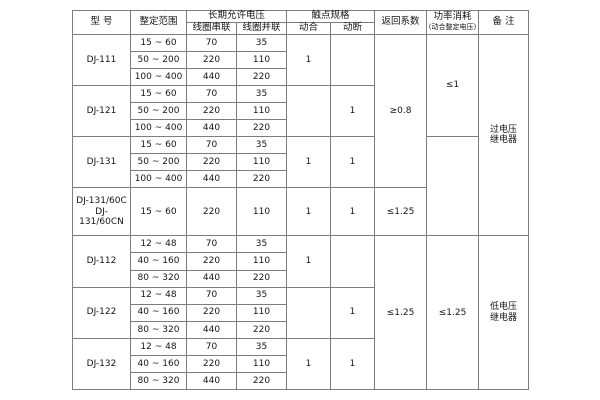 This screenshot has width=600, height=400. What do you see at coordinates (401, 212) in the screenshot?
I see `cell-power-mid: ≤1.25` at bounding box center [401, 212].